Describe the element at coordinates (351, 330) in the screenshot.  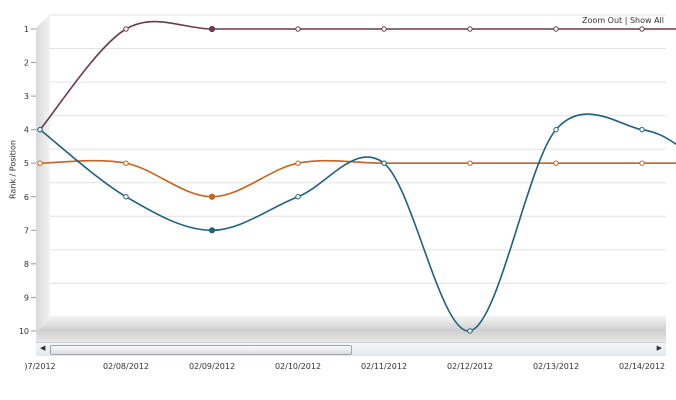
I see `floor` at that location.